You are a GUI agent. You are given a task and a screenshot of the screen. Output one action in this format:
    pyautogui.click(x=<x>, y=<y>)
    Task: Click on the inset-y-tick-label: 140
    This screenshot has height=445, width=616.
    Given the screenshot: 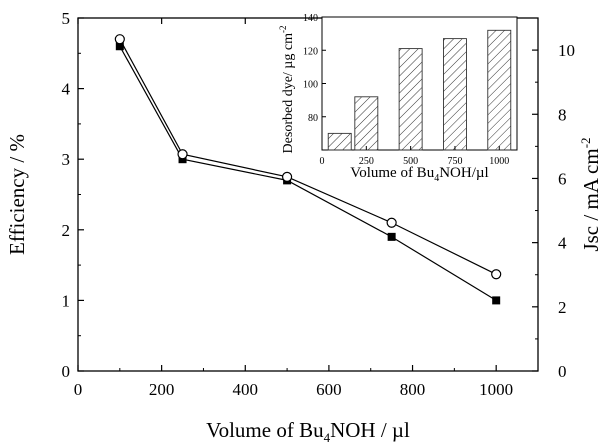 What is the action you would take?
    pyautogui.click(x=310, y=18)
    